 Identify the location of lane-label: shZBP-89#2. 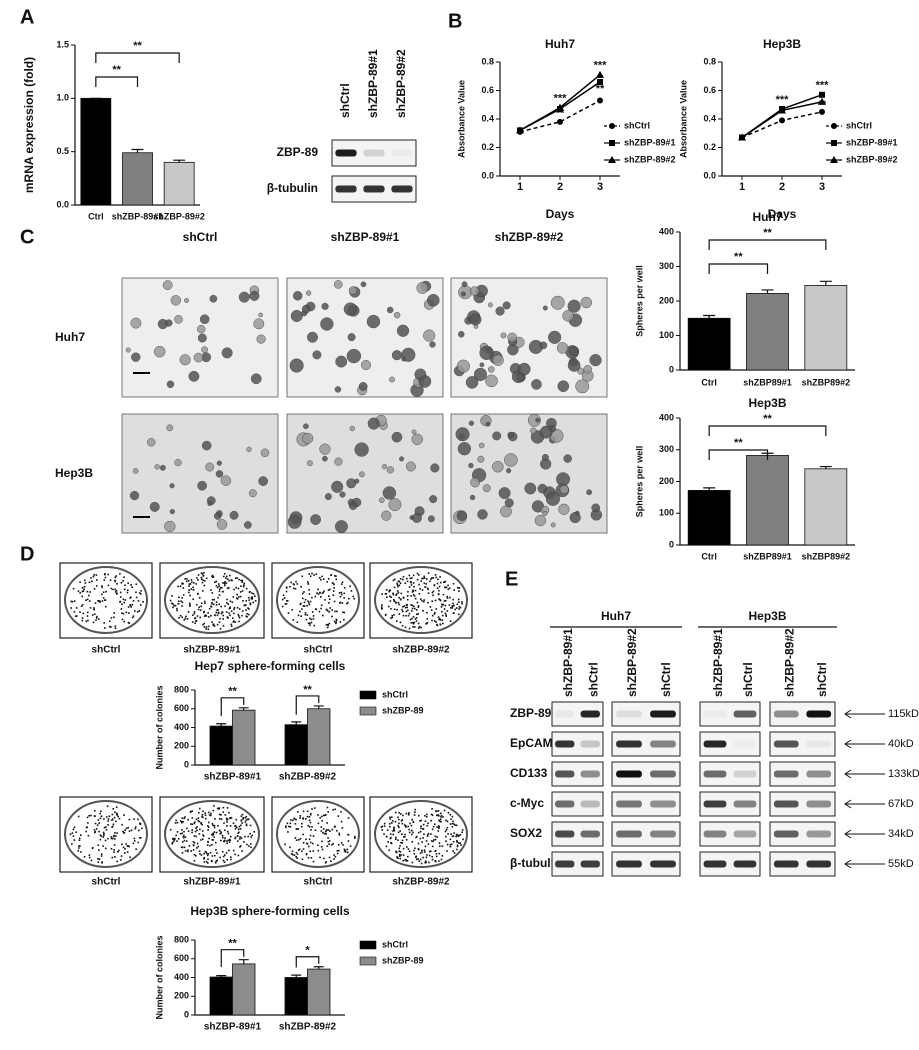
(632, 662).